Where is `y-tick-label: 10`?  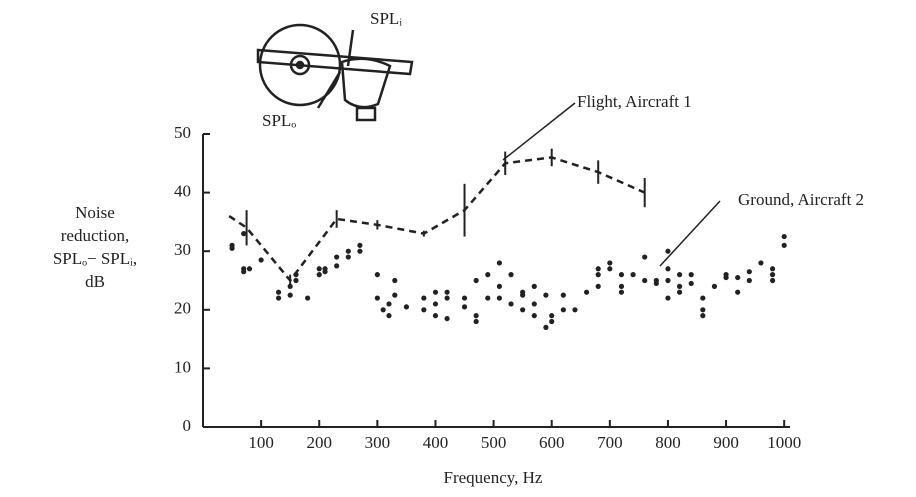 y-tick-label: 10 is located at coordinates (182, 366).